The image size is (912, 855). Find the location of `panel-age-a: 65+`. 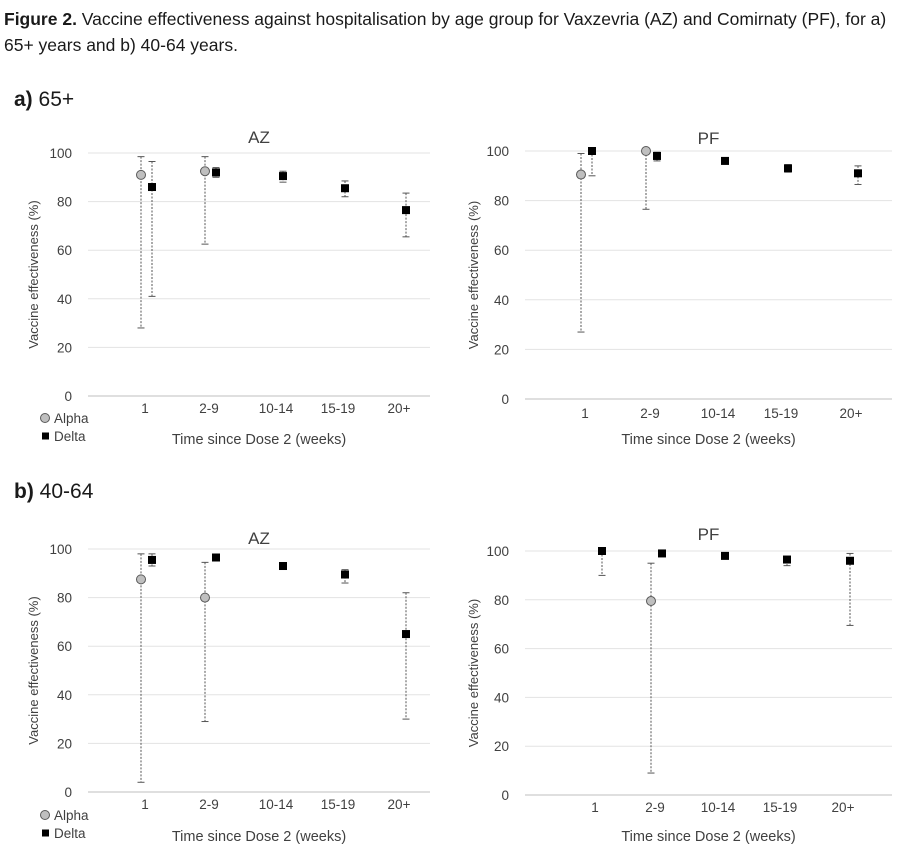

panel-age-a: 65+ is located at coordinates (53, 99).